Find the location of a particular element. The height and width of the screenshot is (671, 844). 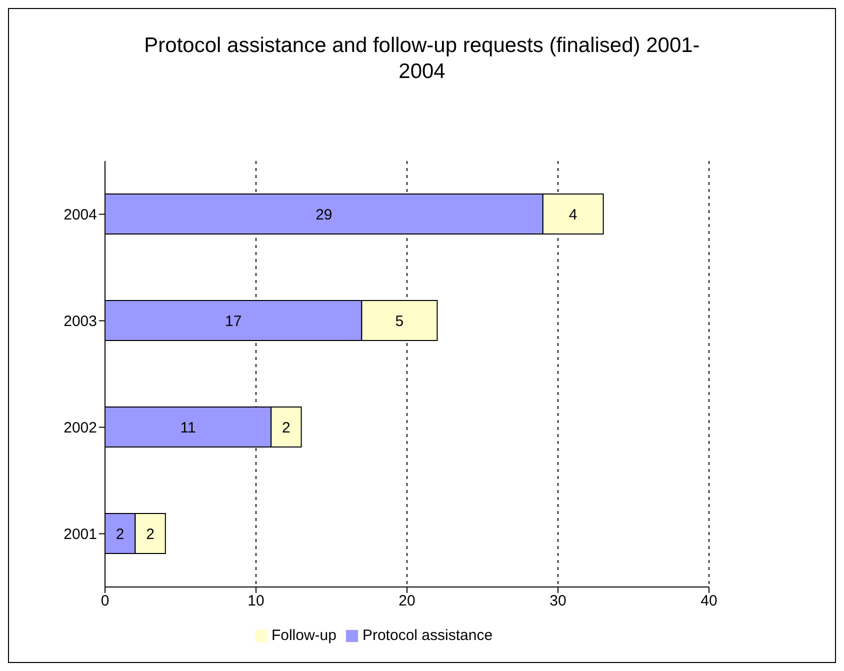

data-label: 17 is located at coordinates (233, 321).